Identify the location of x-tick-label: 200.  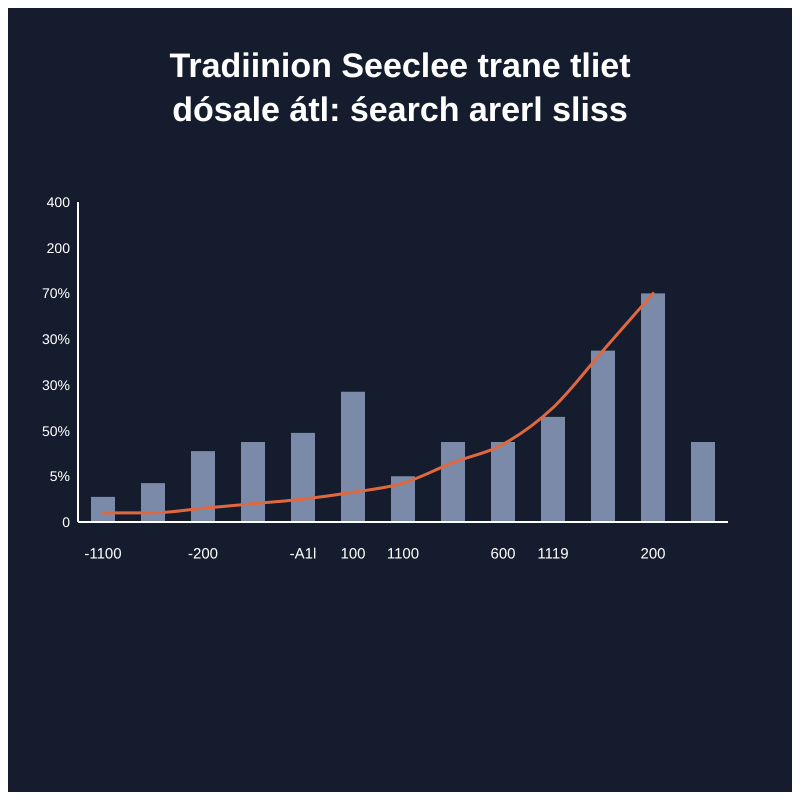
(653, 554).